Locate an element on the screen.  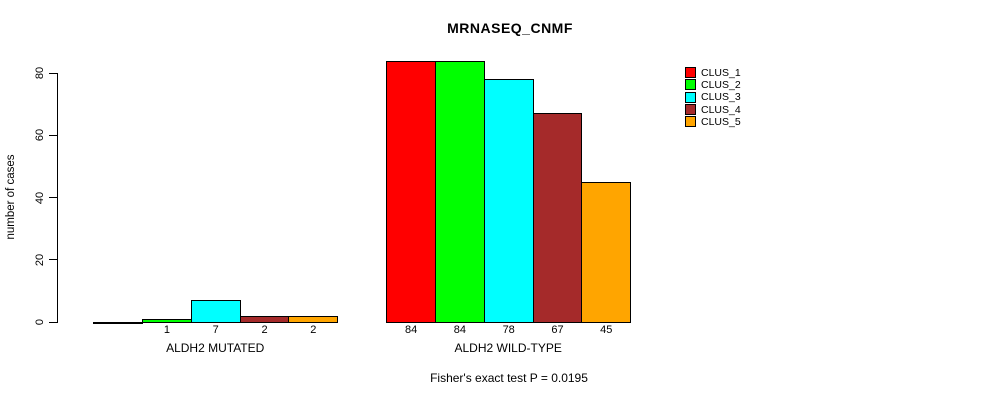
bar-value-label: 45 is located at coordinates (606, 330).